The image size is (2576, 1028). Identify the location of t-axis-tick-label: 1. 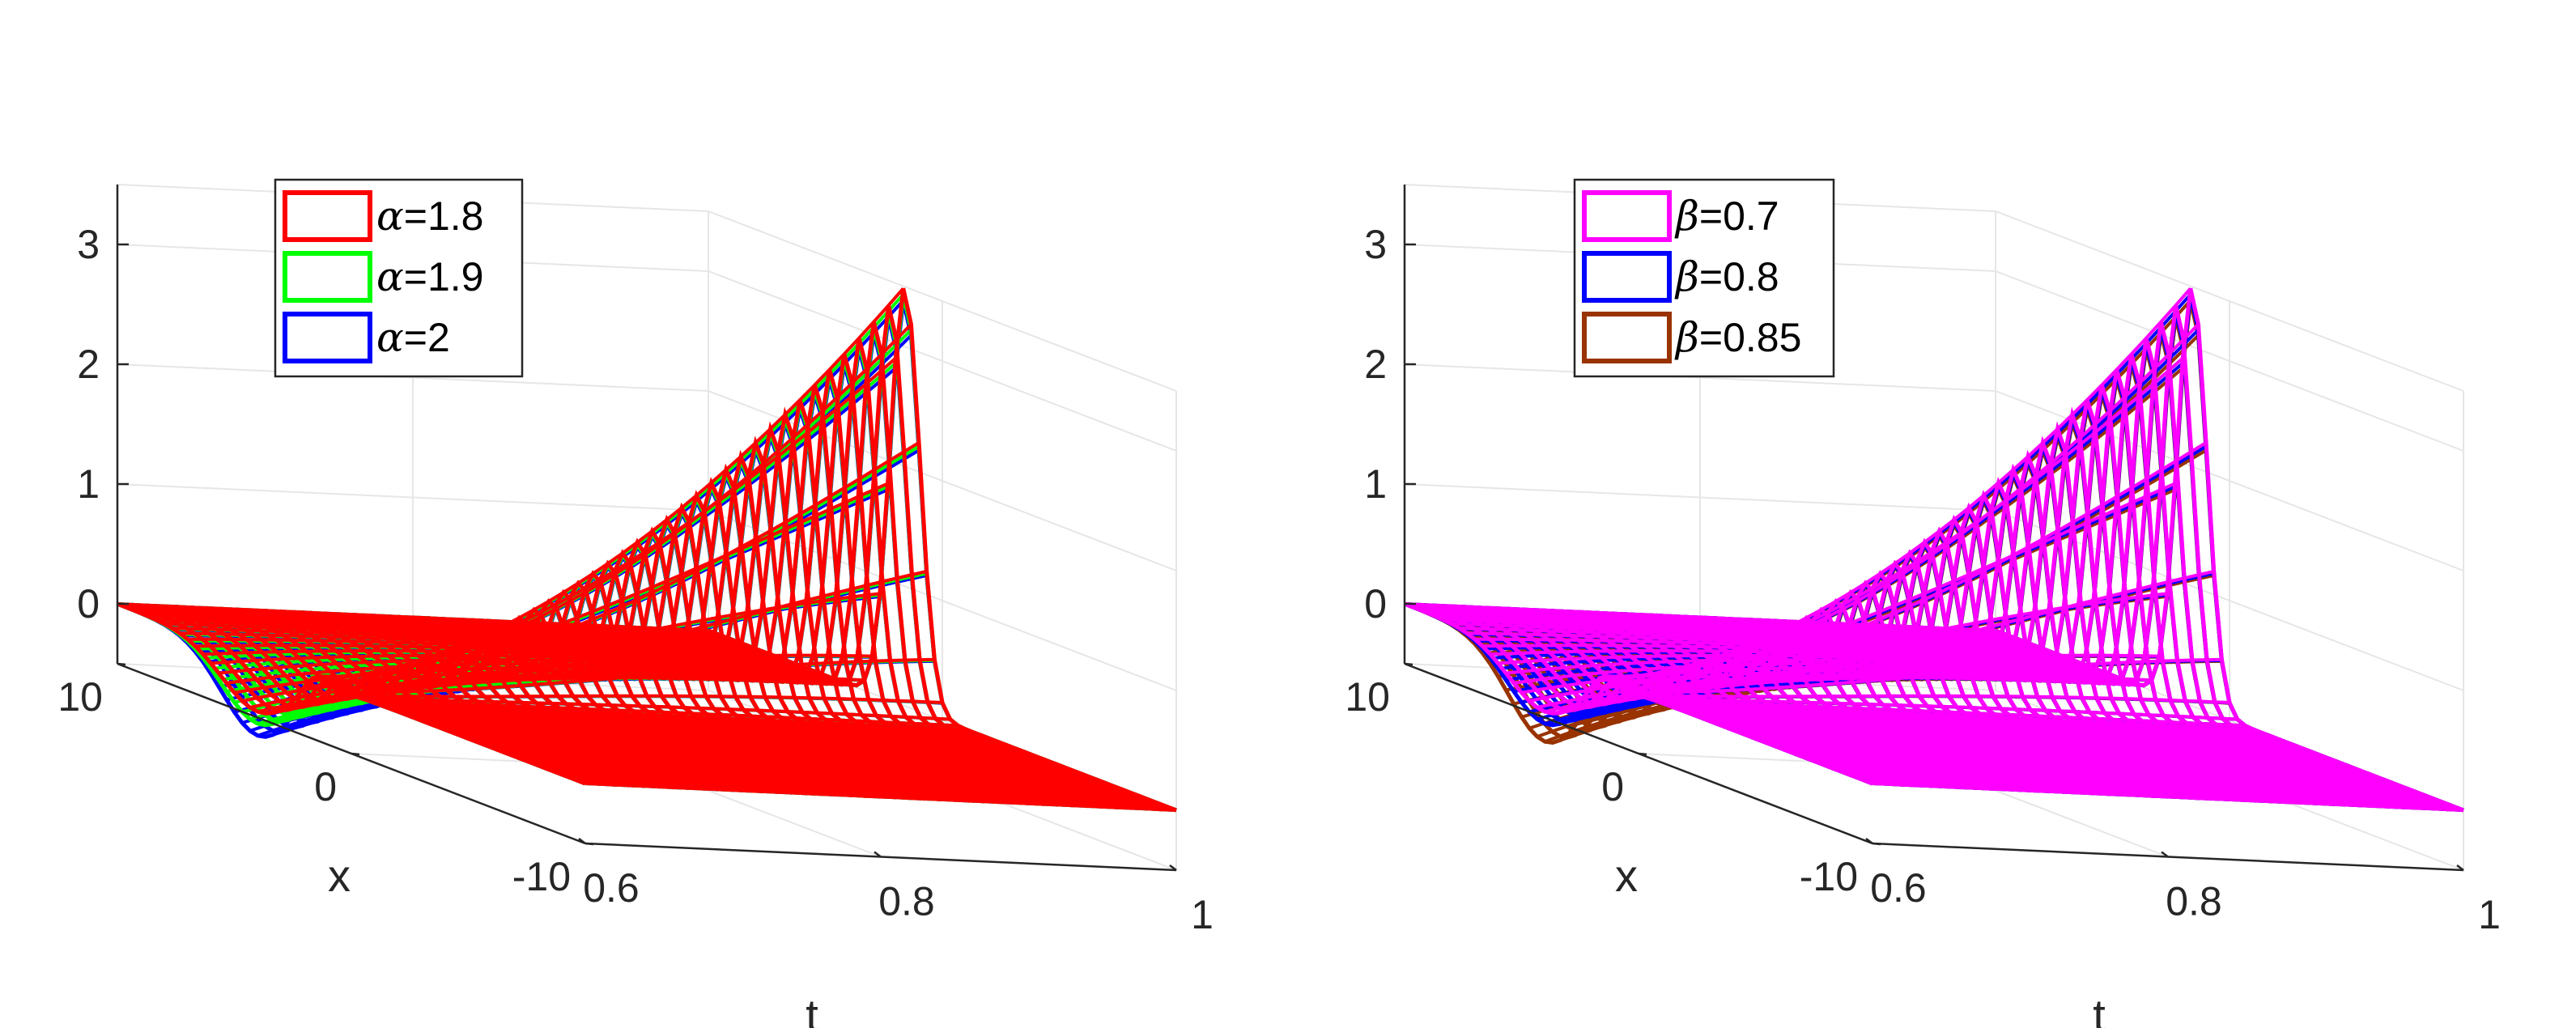
(2490, 914).